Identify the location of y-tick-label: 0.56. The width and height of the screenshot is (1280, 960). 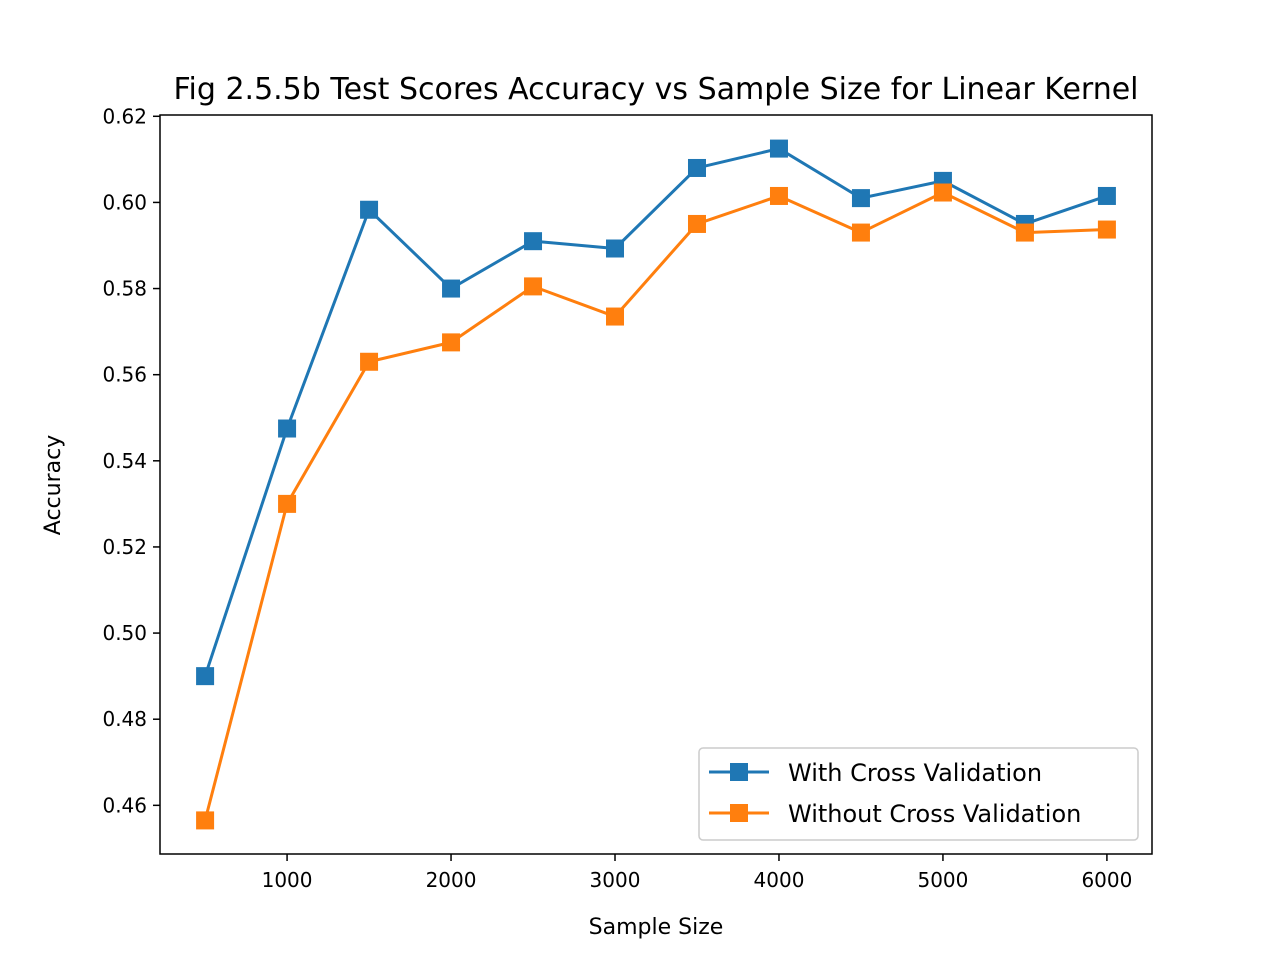
(124, 375).